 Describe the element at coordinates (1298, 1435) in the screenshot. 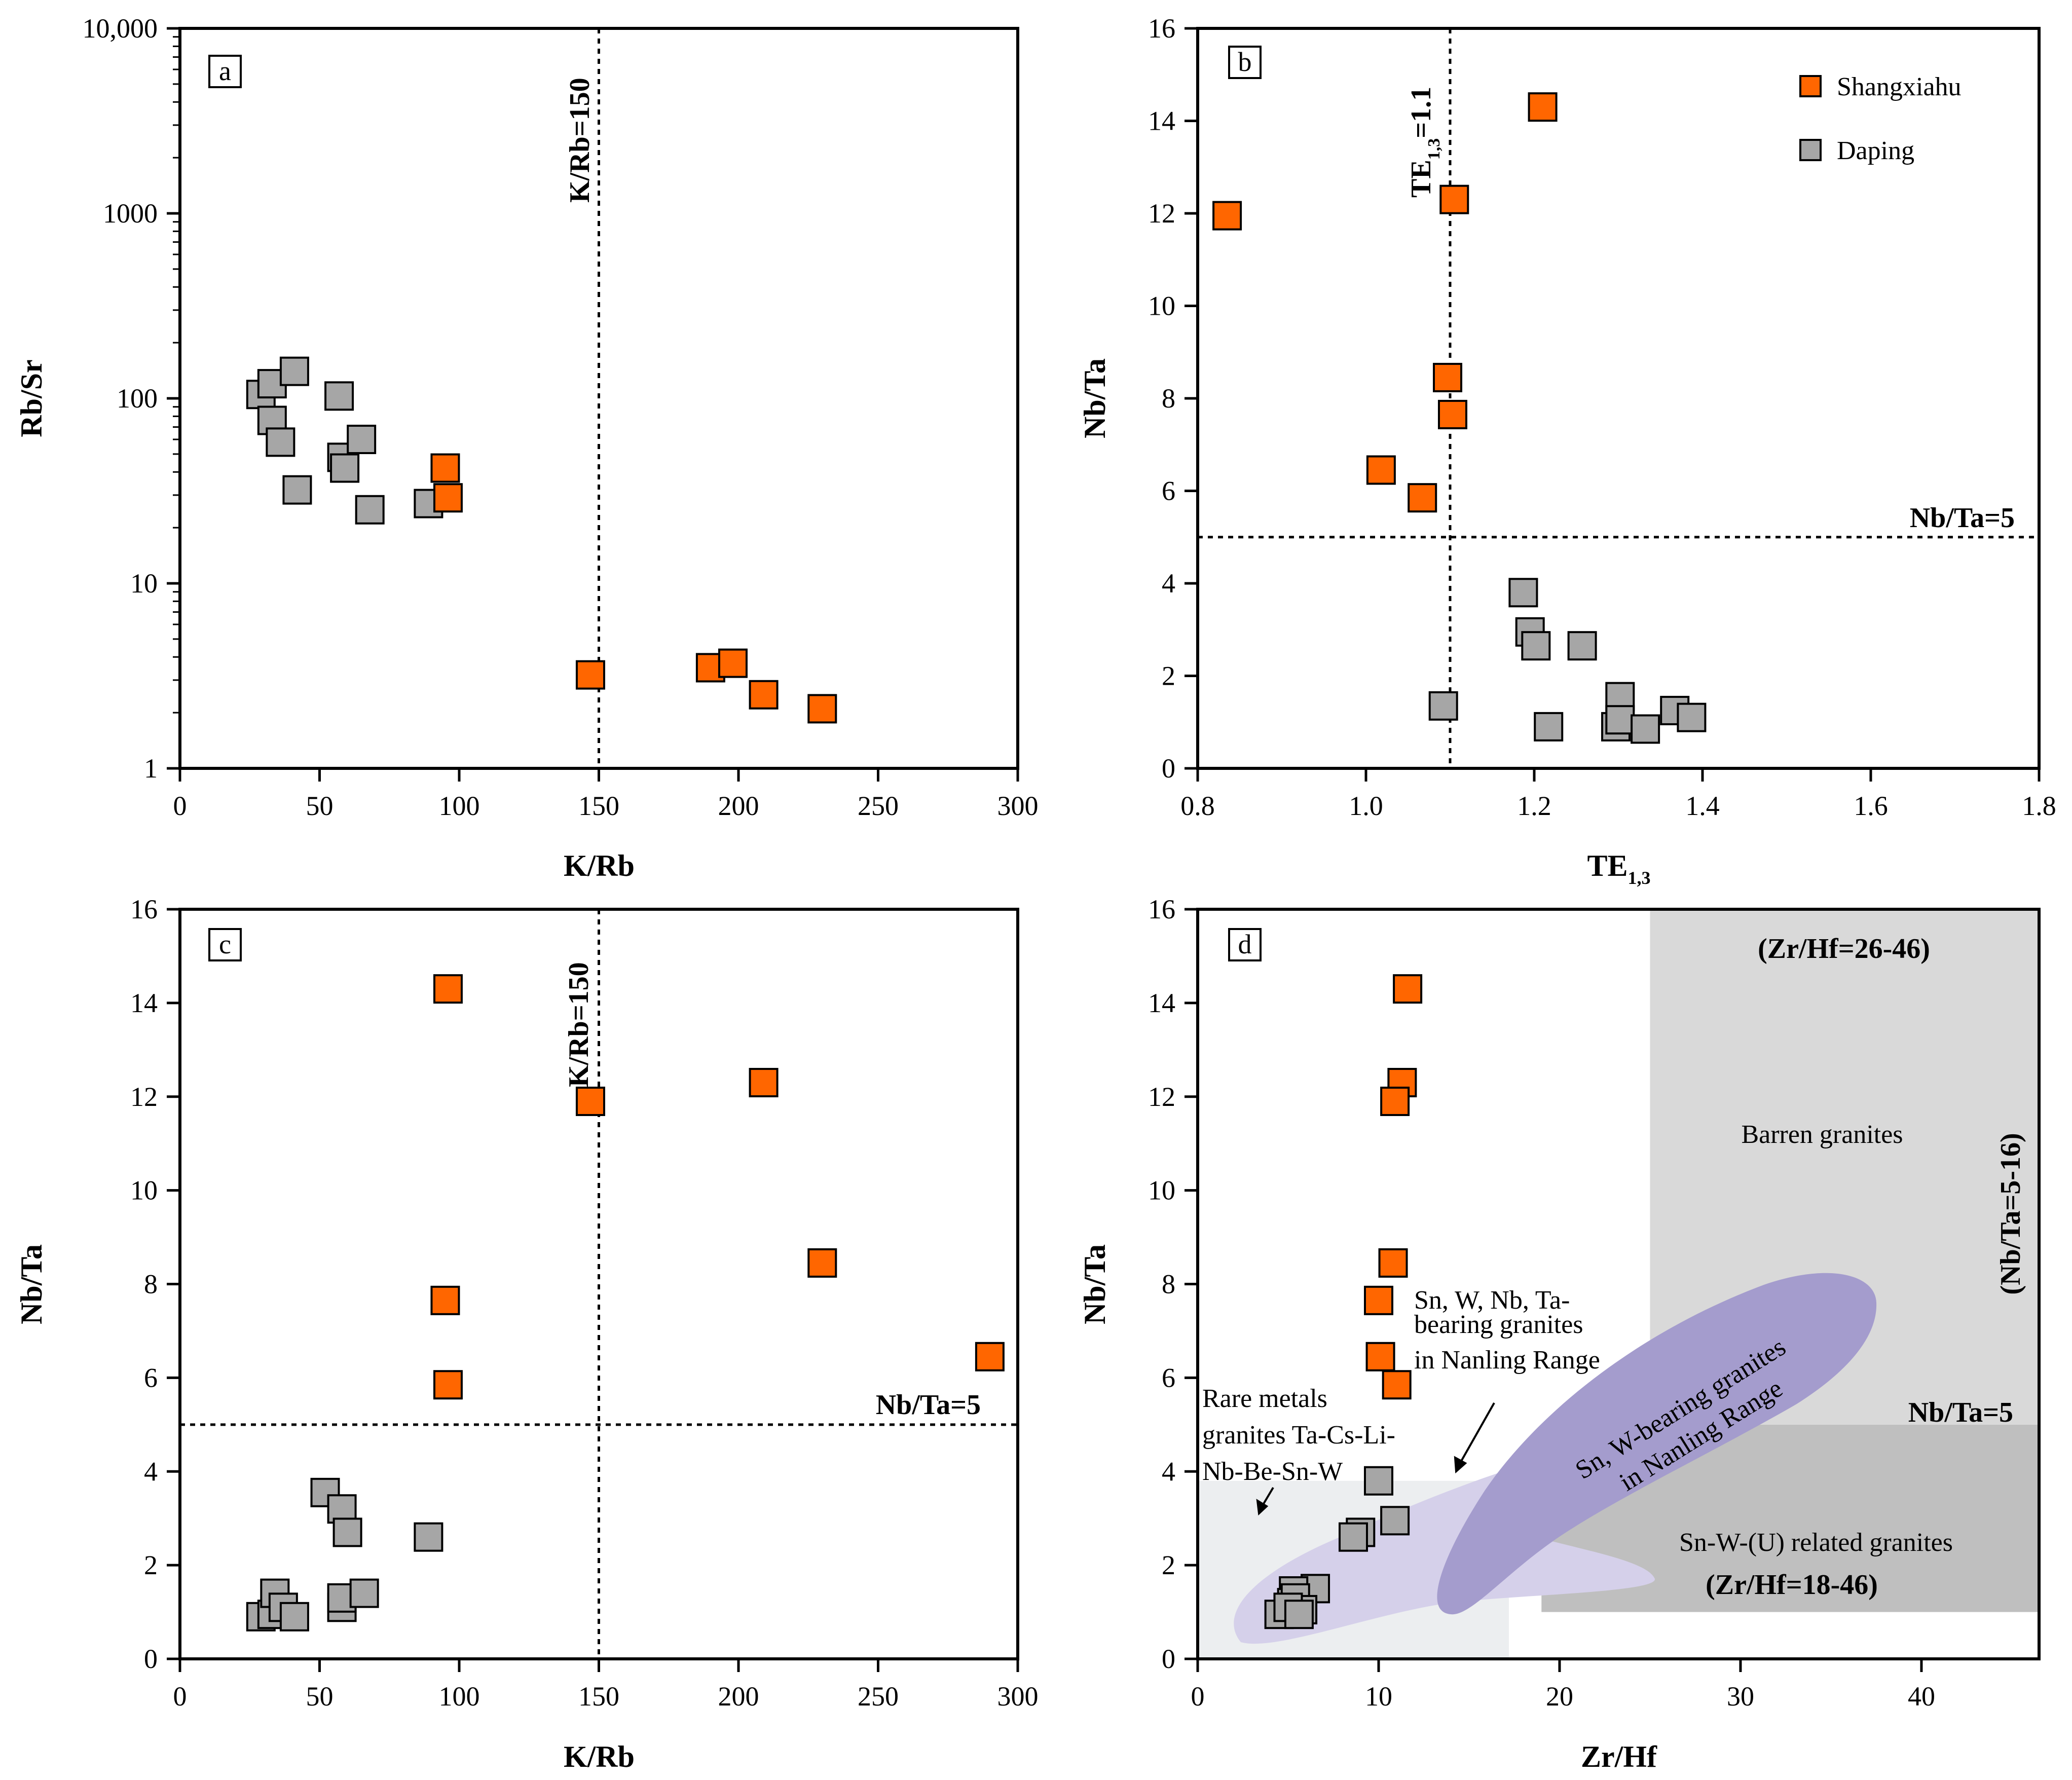

I see `rare-metals-line-2: granites Ta-Cs-Li-` at that location.